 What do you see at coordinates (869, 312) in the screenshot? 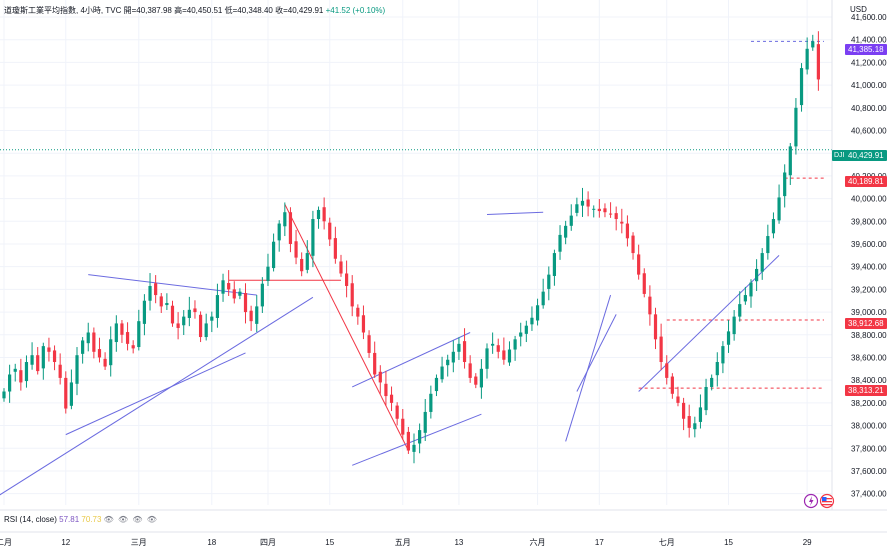
I see `y-tick-label: 39,000.00` at bounding box center [869, 312].